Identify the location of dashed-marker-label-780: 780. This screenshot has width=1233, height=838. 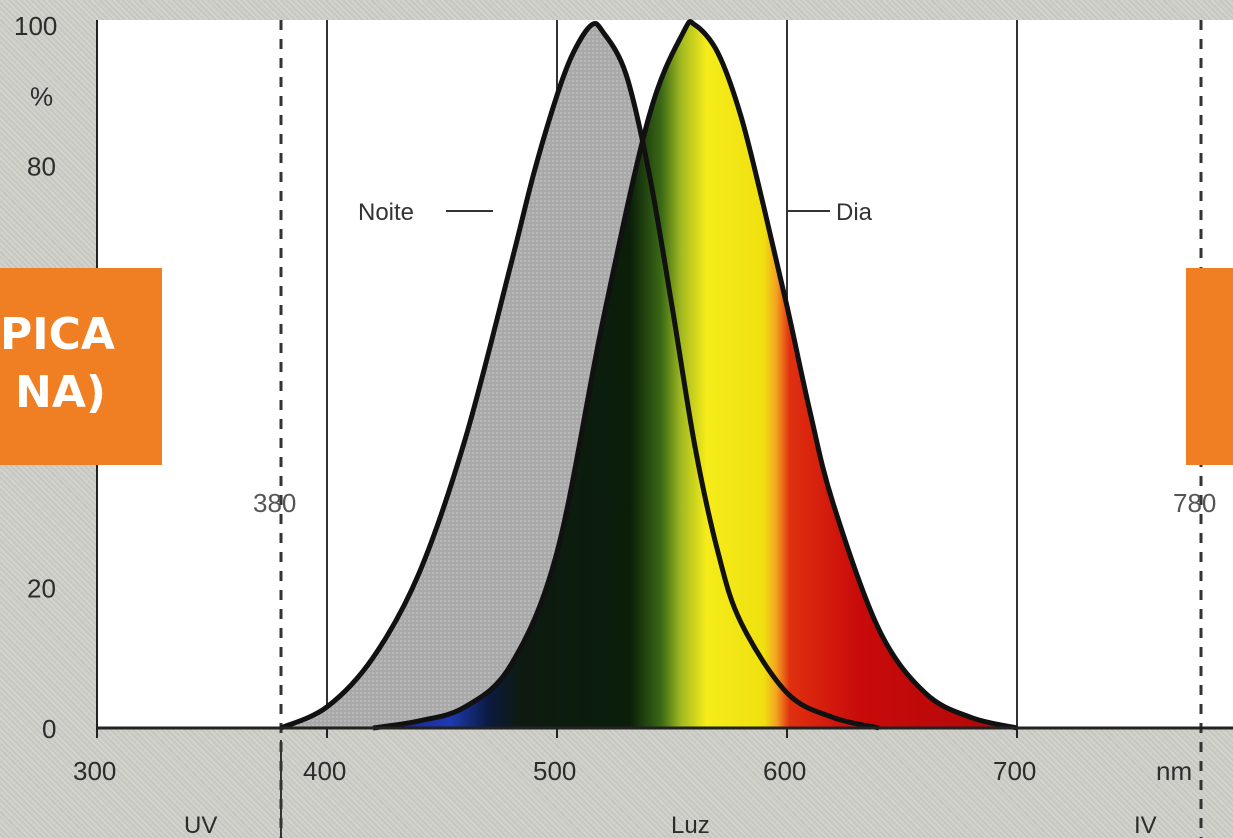
(1194, 503).